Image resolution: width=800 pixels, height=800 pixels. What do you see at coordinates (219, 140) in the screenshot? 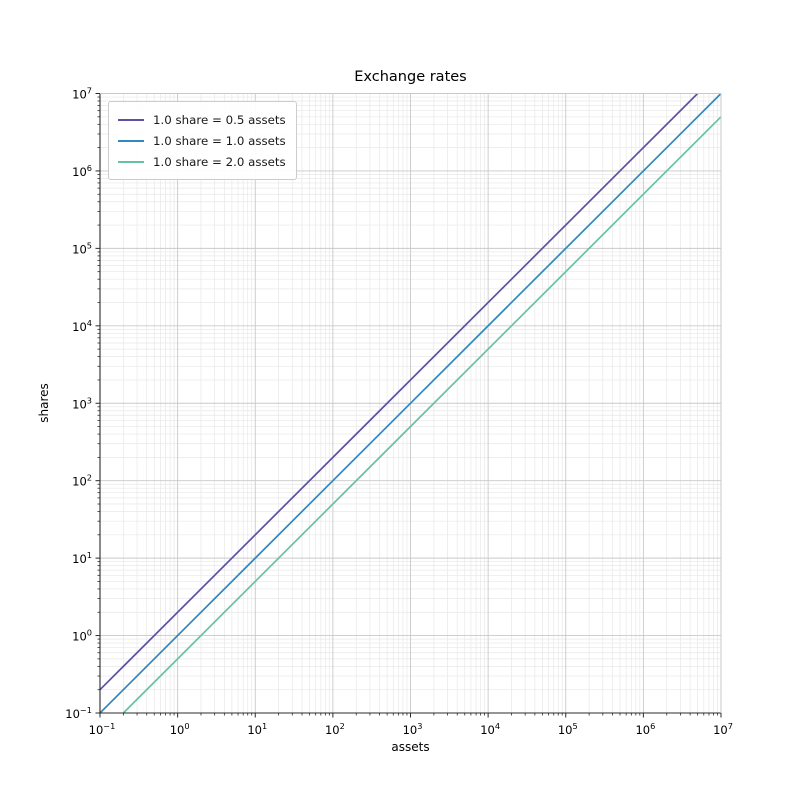
I see `legend-item-label: 1.0 share = 1.0 assets` at bounding box center [219, 140].